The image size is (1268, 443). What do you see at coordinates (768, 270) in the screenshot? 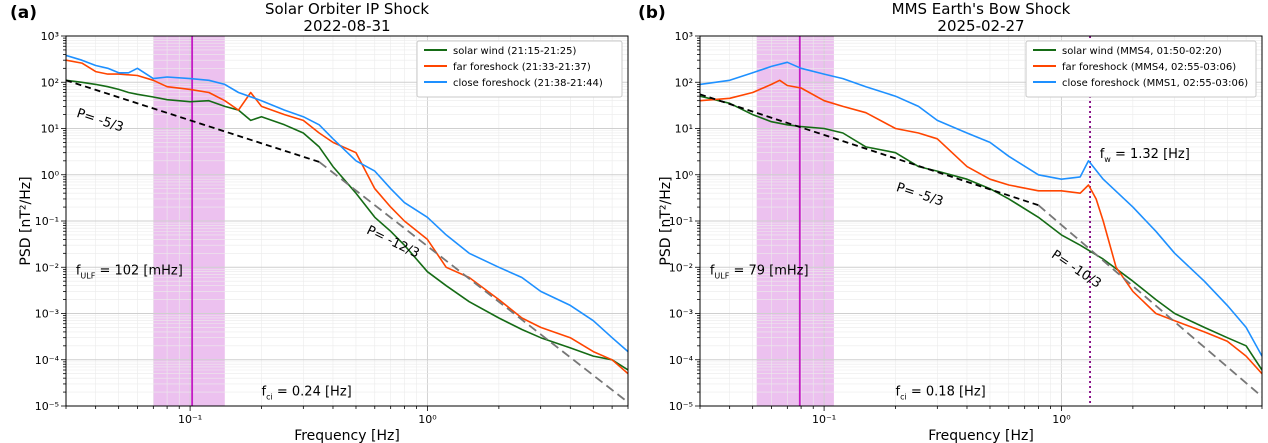
I see `annotation-value: = 79 [mHz]` at bounding box center [768, 270].